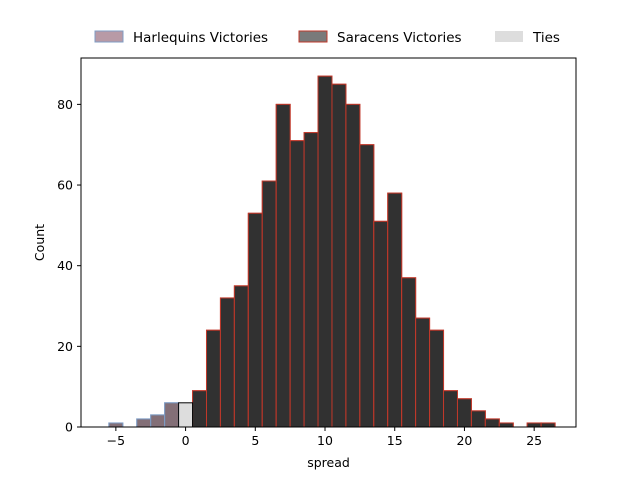  I want to click on x-axis: −5 0 5 10 15 20 25, so click(324, 437).